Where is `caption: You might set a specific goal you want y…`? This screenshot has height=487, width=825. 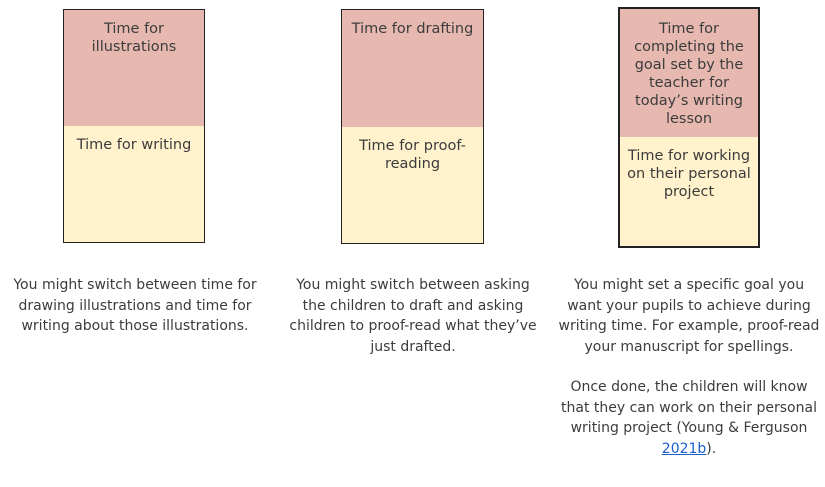
caption: You might set a specific goal you want y… is located at coordinates (689, 377).